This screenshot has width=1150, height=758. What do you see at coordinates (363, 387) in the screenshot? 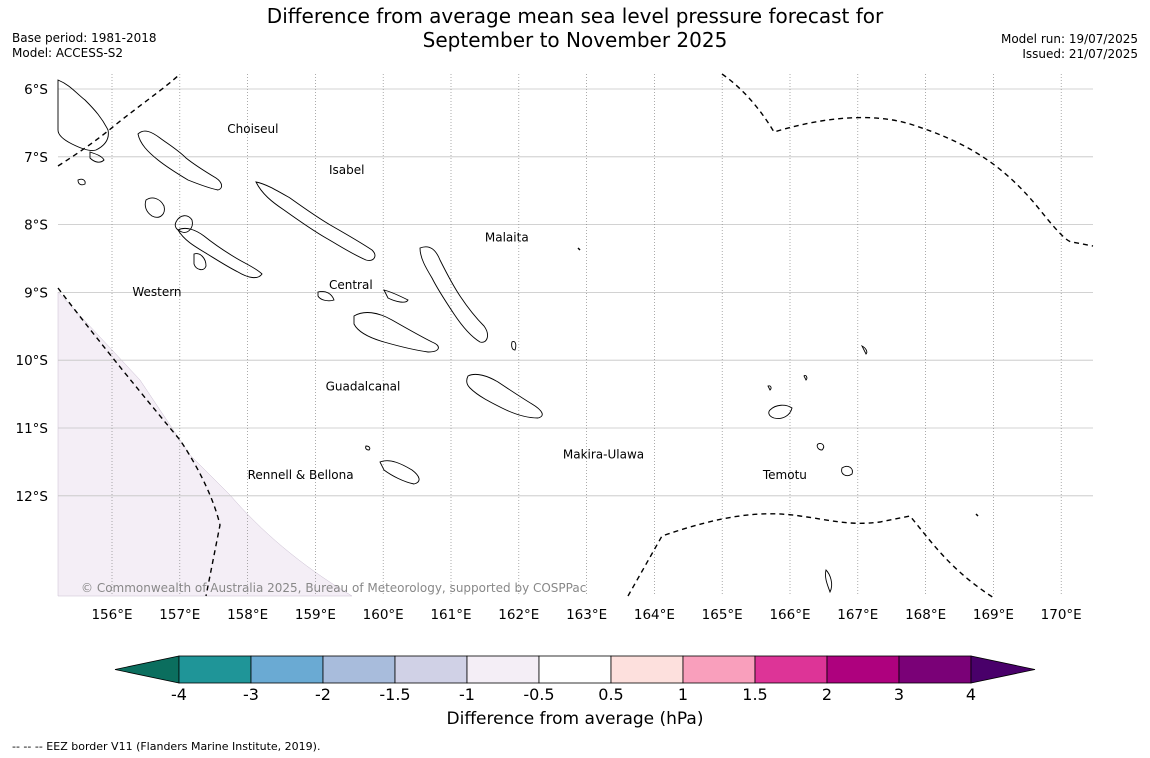
I see `province-label: Guadalcanal` at bounding box center [363, 387].